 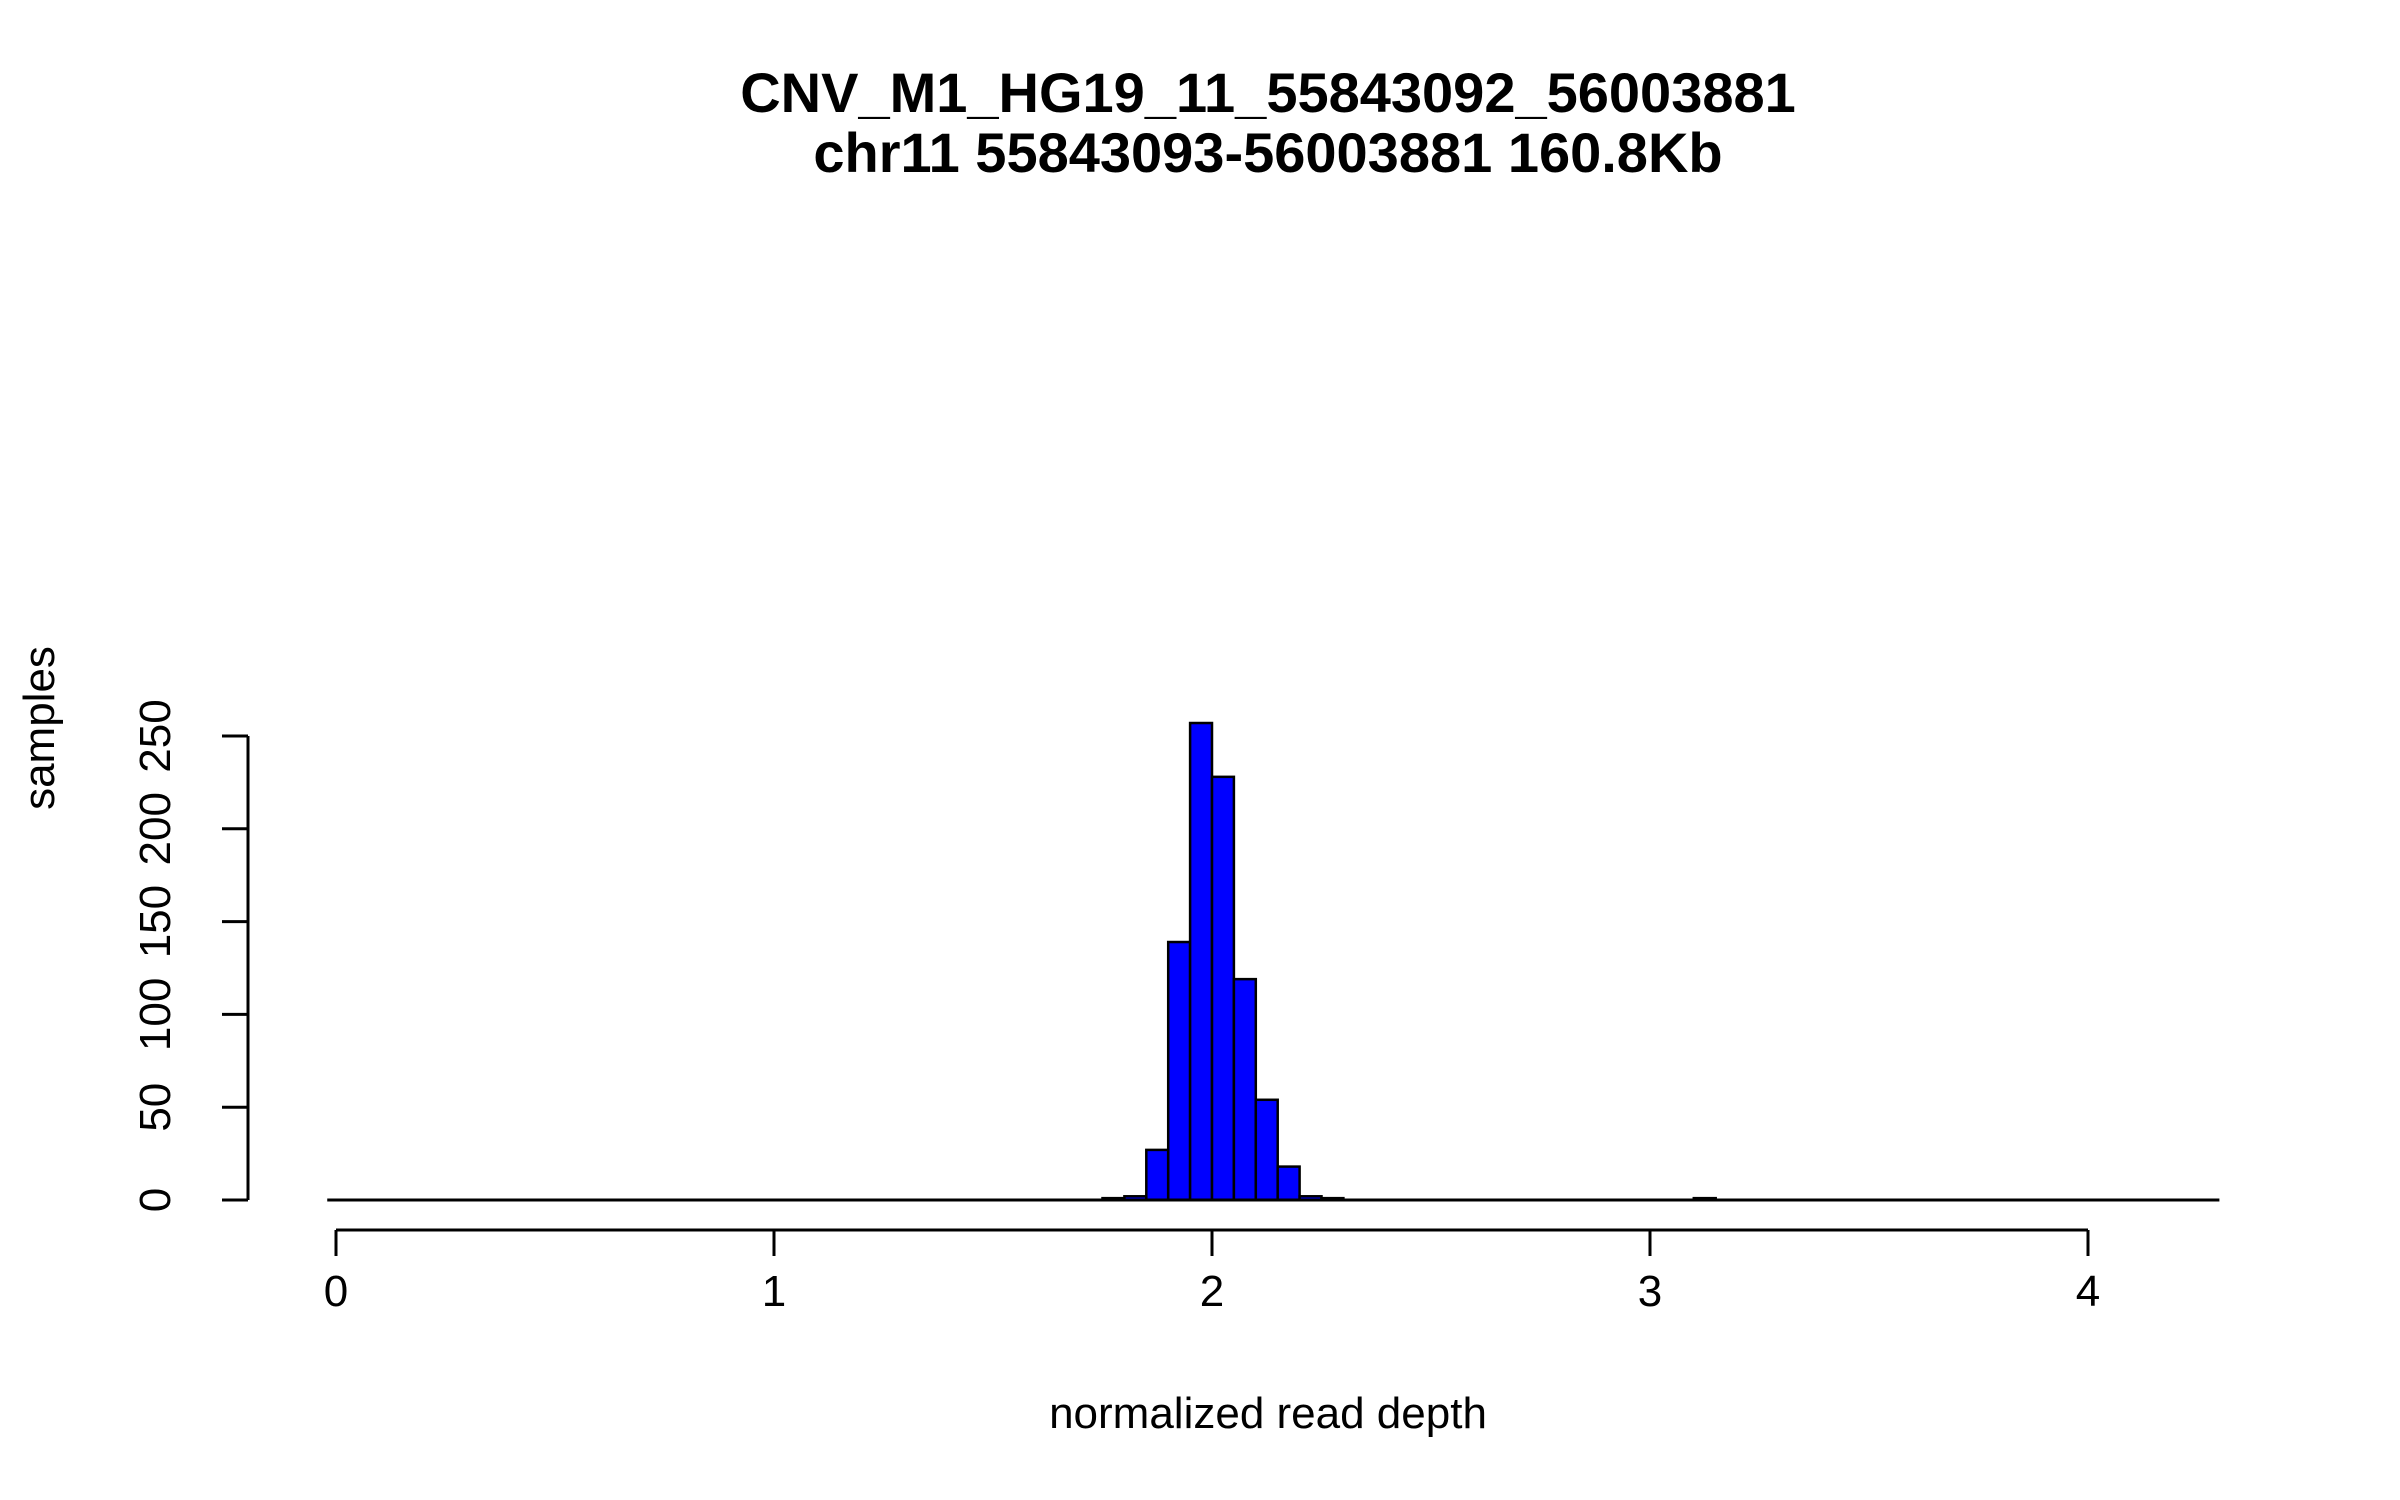 I want to click on y-tick-label: 100, so click(x=155, y=1014).